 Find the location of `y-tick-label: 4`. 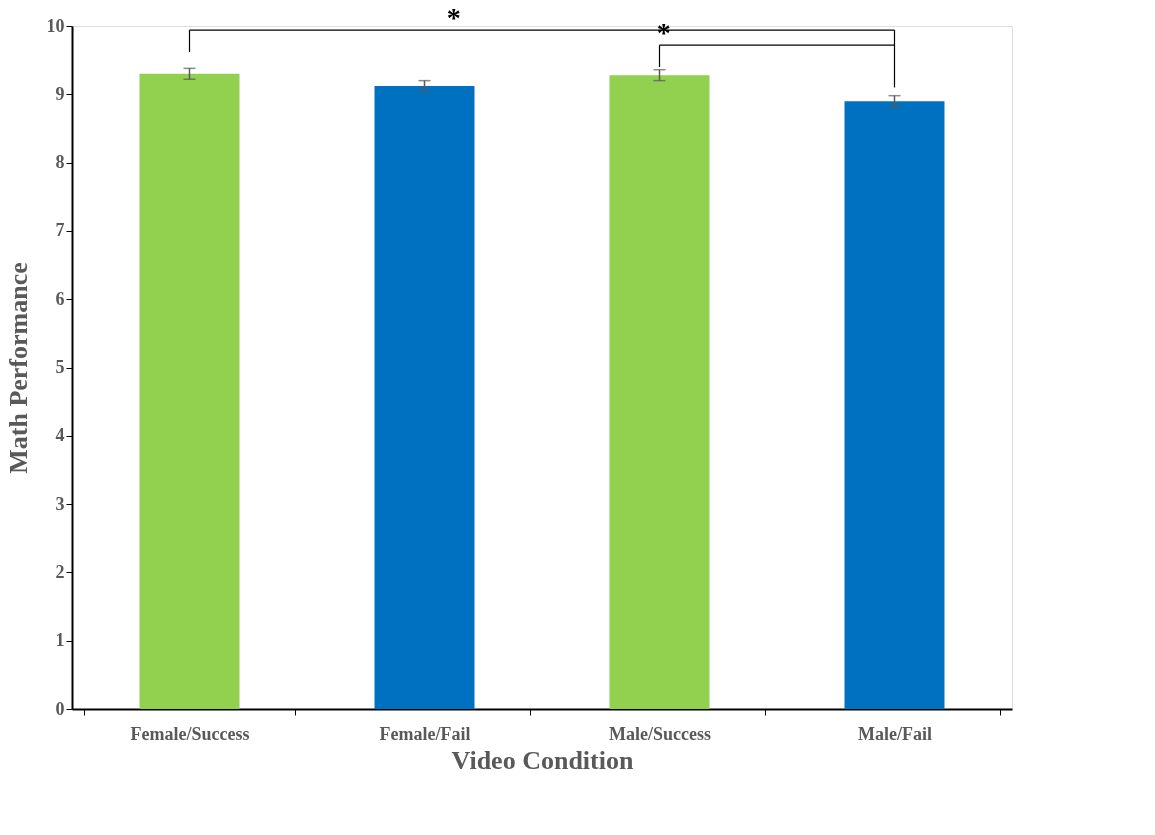

y-tick-label: 4 is located at coordinates (60, 435).